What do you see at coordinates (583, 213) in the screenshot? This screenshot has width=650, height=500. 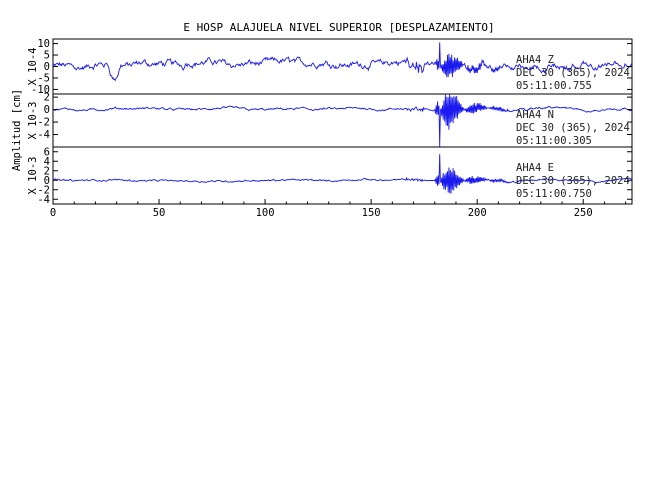 I see `x-tick-label: 250` at bounding box center [583, 213].